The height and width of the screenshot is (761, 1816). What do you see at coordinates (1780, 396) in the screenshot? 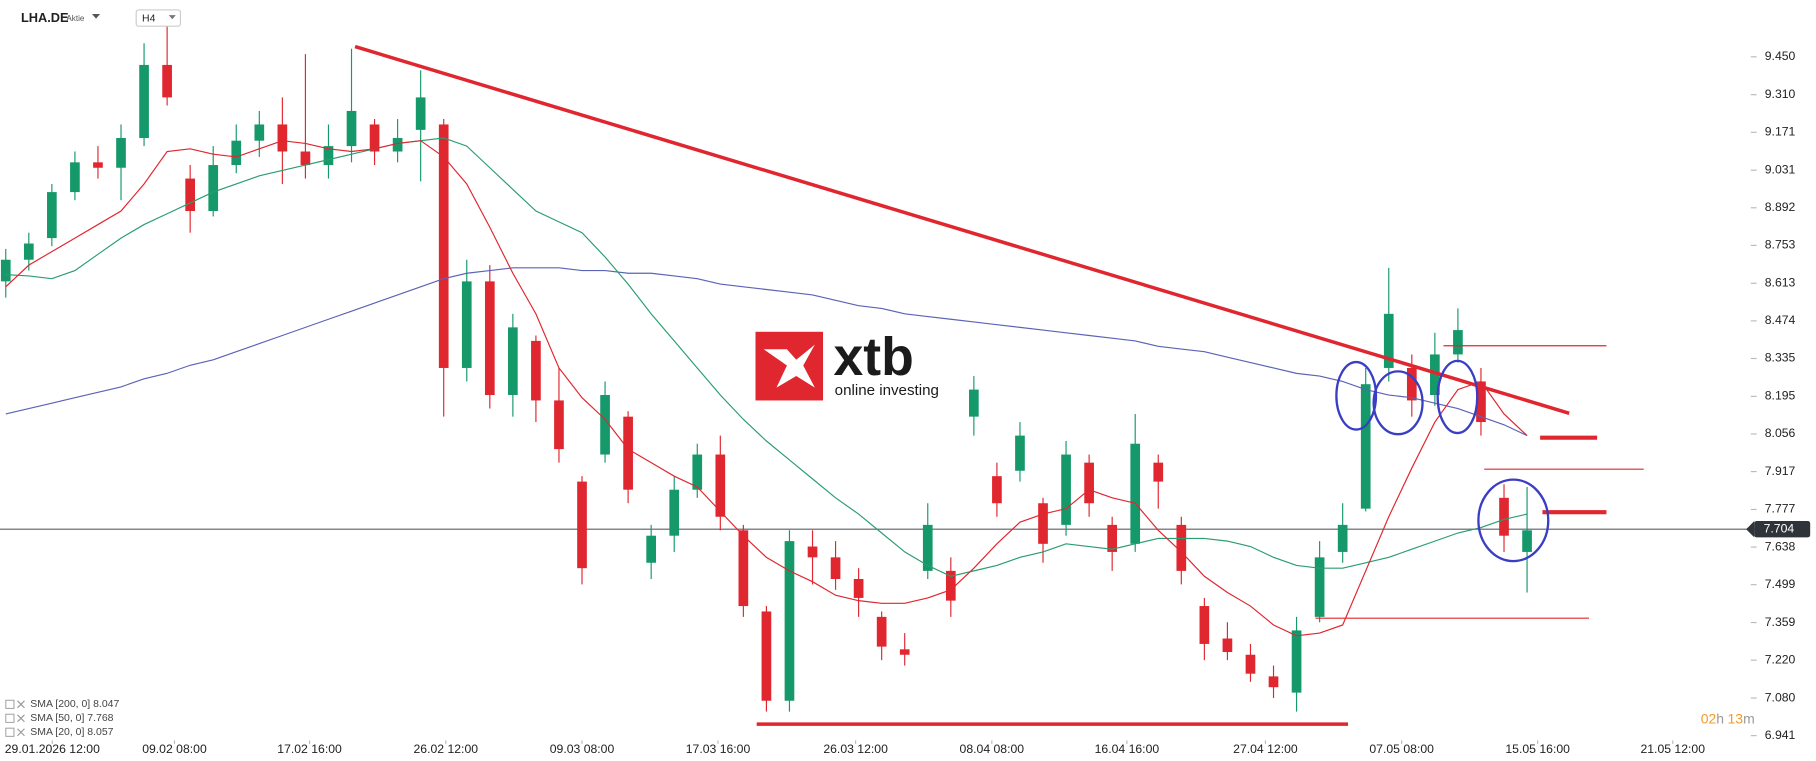
I see `y-tick-label: 8.195` at bounding box center [1780, 396].